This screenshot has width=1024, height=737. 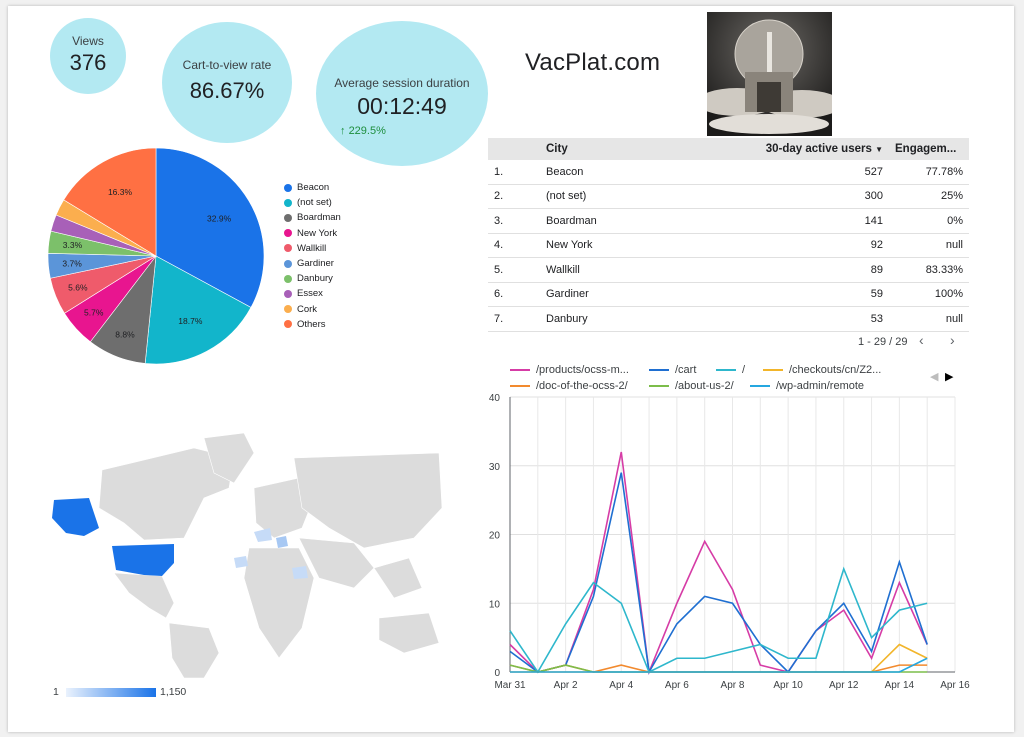 What do you see at coordinates (952, 340) in the screenshot?
I see `next-page-button: ›` at bounding box center [952, 340].